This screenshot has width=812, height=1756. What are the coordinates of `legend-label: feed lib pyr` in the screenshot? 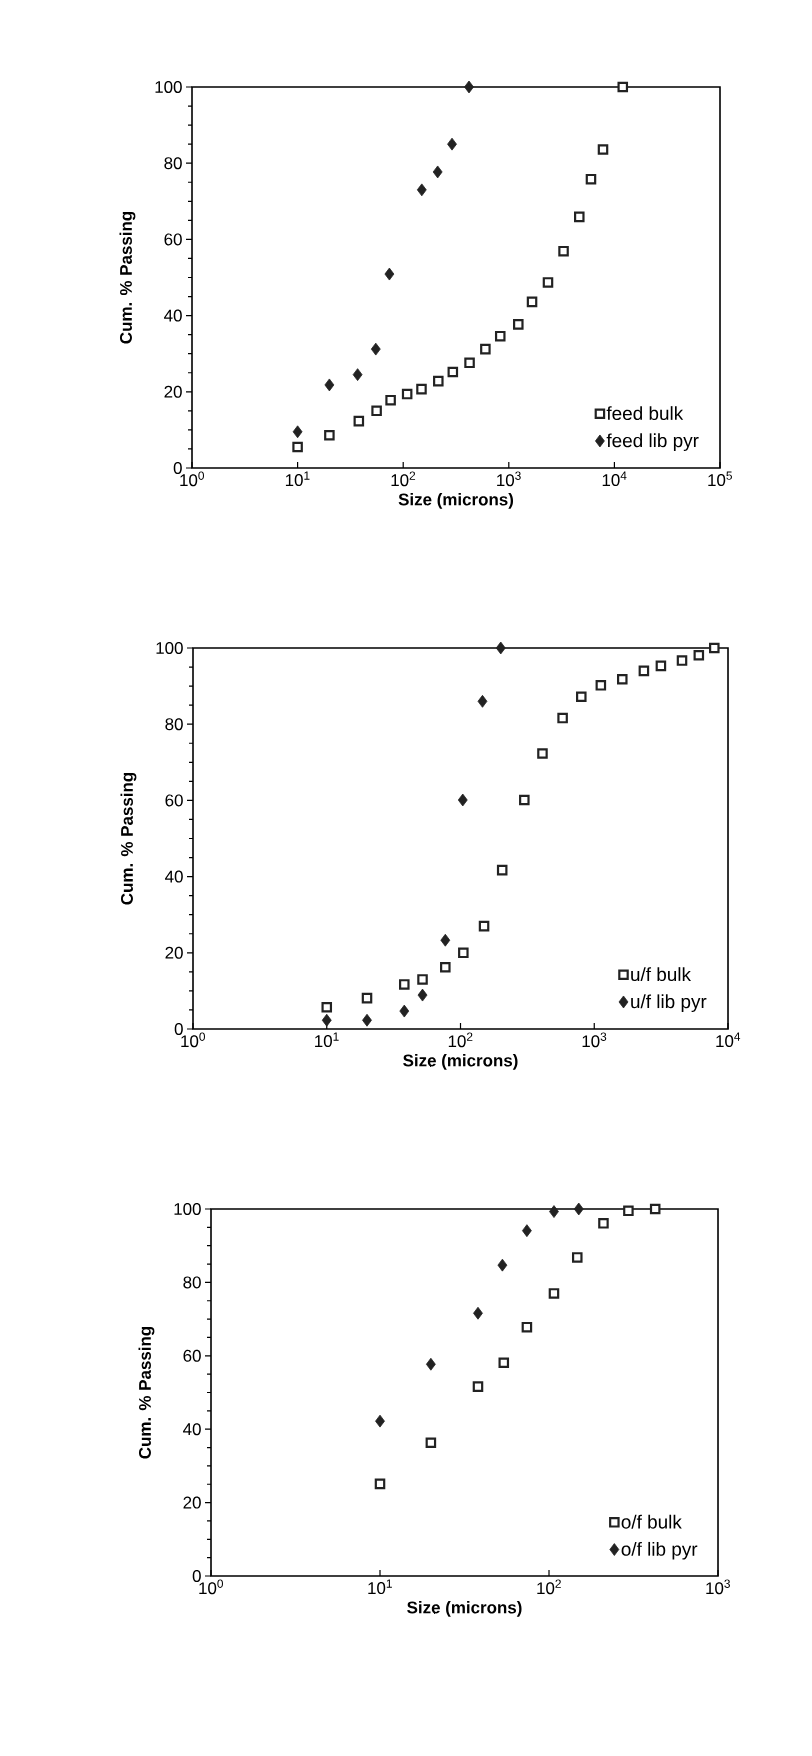 It's located at (652, 442).